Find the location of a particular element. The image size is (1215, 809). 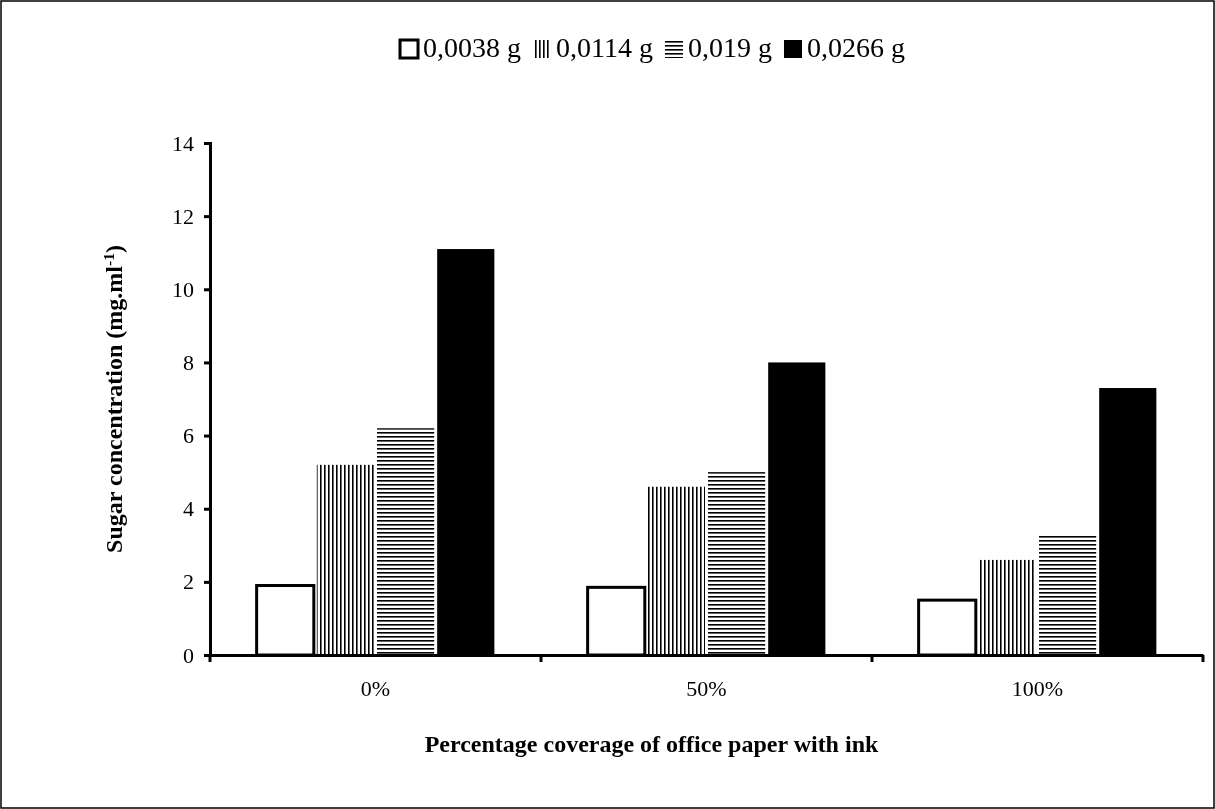

y-tick-label: 6 is located at coordinates (188, 436).